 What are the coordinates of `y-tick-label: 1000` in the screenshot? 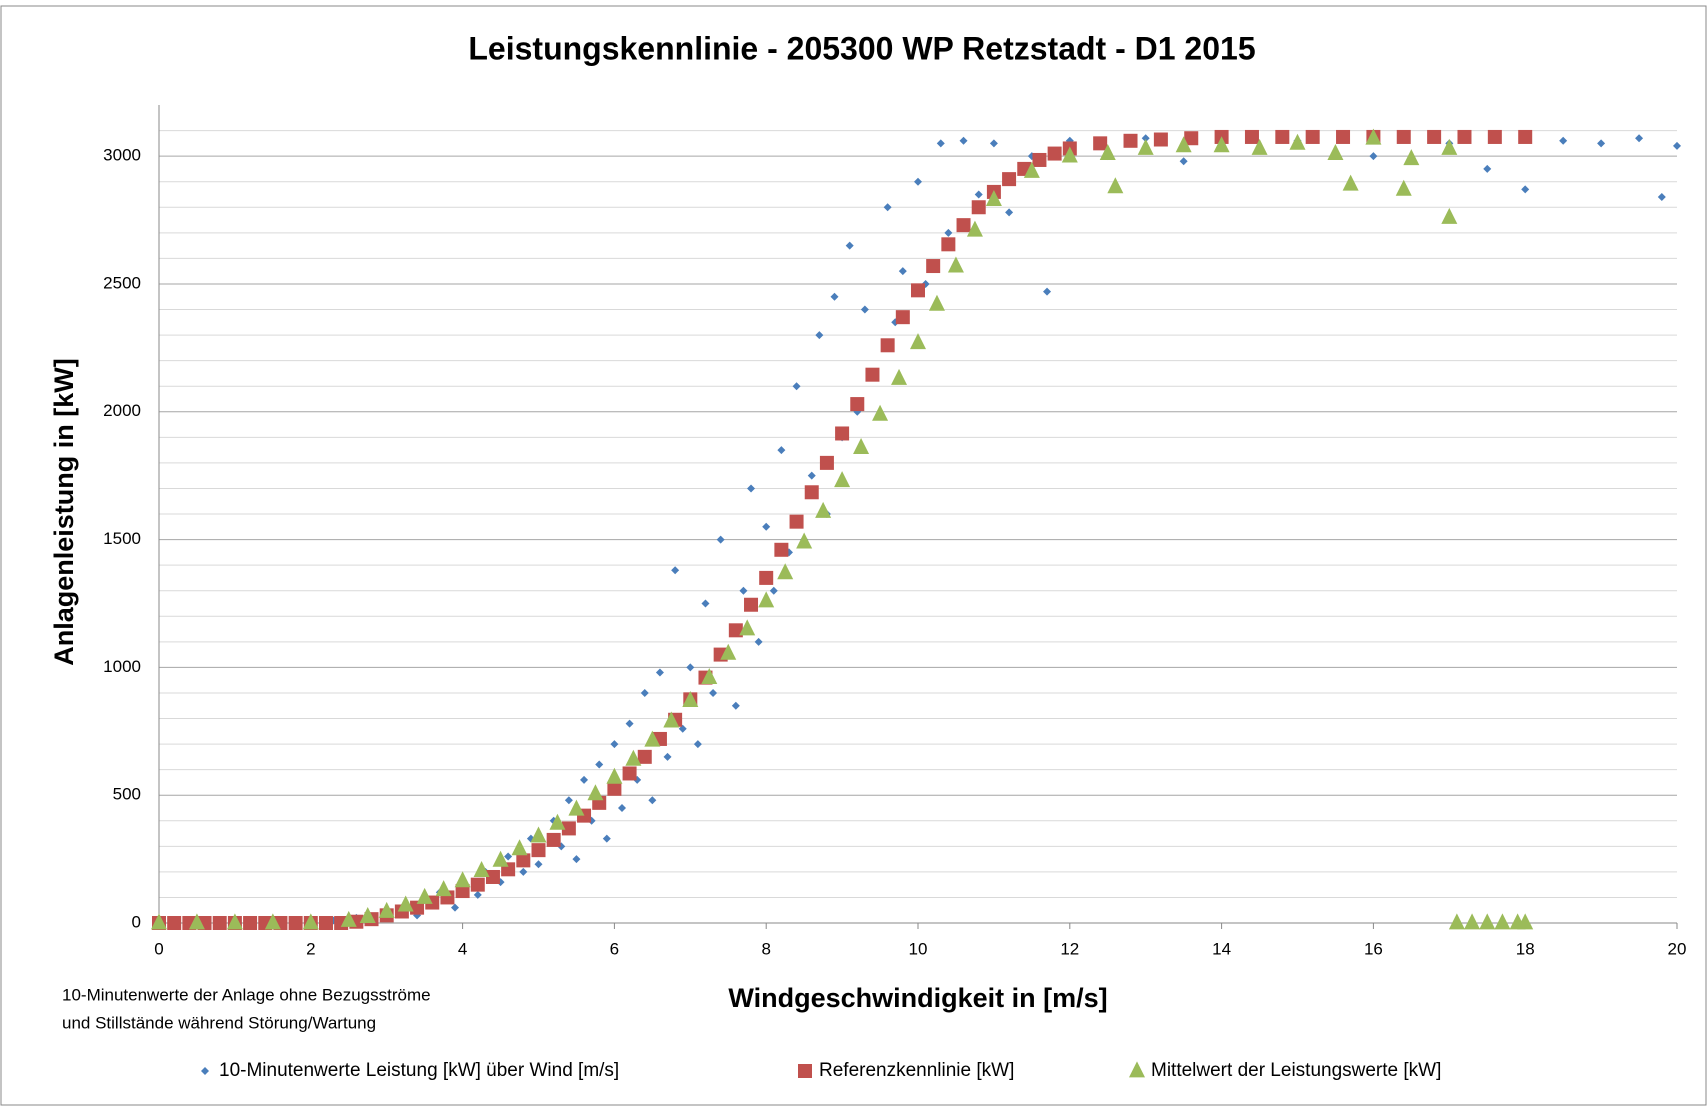 It's located at (122, 666).